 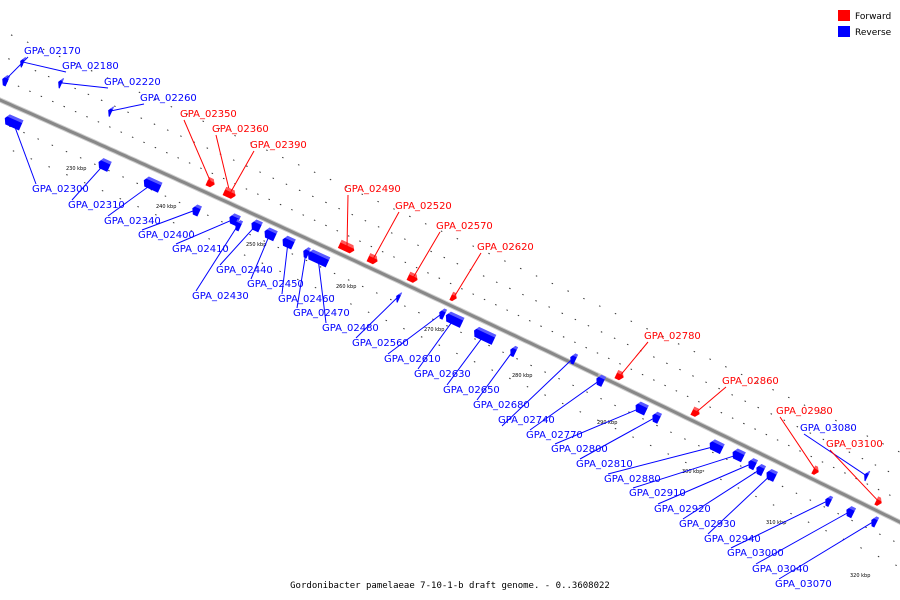 I want to click on gene-label: GPA_02430, so click(x=220, y=296).